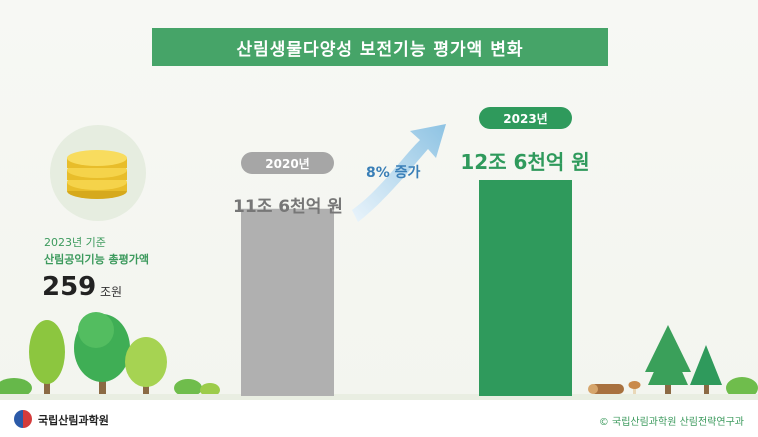 The width and height of the screenshot is (758, 437). What do you see at coordinates (23, 419) in the screenshot?
I see `government-emblem-icon` at bounding box center [23, 419].